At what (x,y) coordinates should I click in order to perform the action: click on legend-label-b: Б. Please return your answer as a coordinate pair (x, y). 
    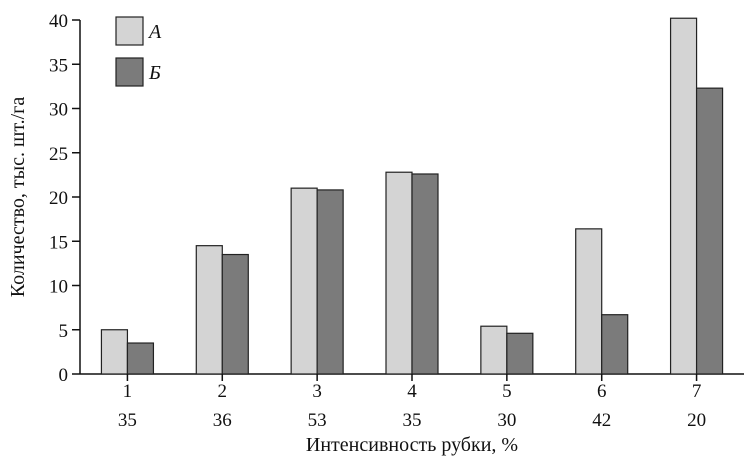
    Looking at the image, I should click on (154, 73).